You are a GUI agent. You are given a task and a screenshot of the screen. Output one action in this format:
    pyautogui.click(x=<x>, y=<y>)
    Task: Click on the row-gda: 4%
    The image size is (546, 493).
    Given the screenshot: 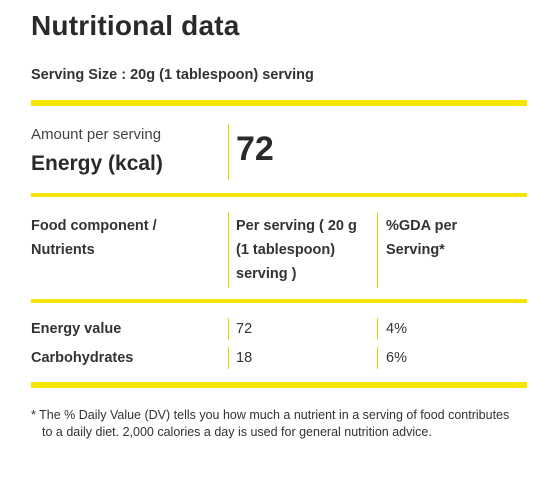 What is the action you would take?
    pyautogui.click(x=396, y=329)
    